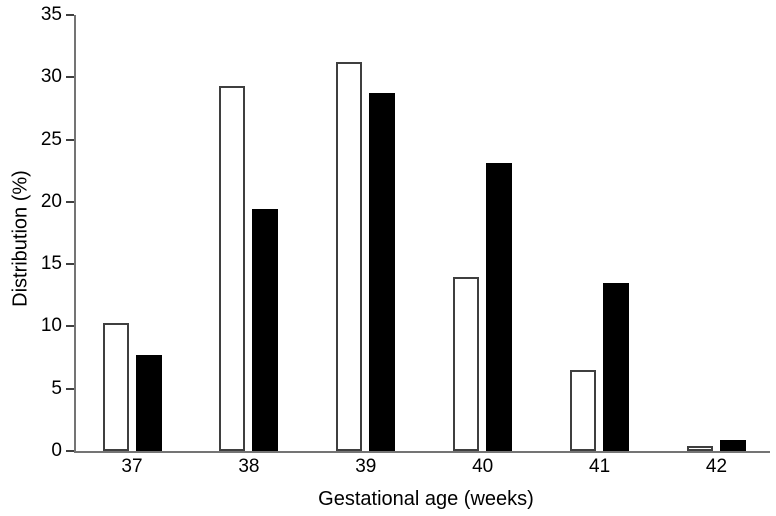 This screenshot has width=776, height=516. Describe the element at coordinates (51, 201) in the screenshot. I see `y-tick-label-20: 20` at that location.